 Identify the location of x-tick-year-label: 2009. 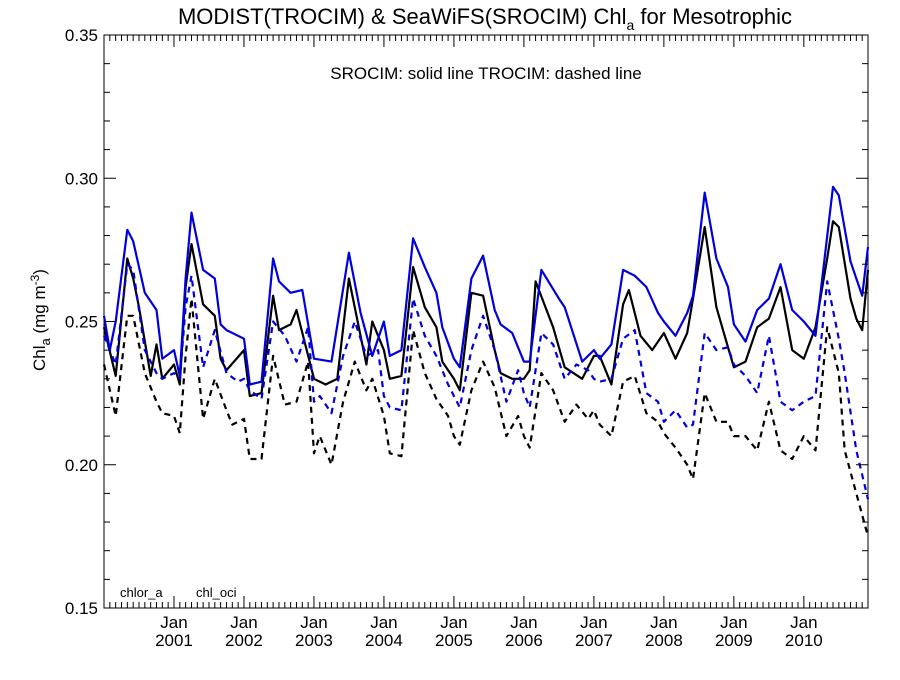
(734, 640).